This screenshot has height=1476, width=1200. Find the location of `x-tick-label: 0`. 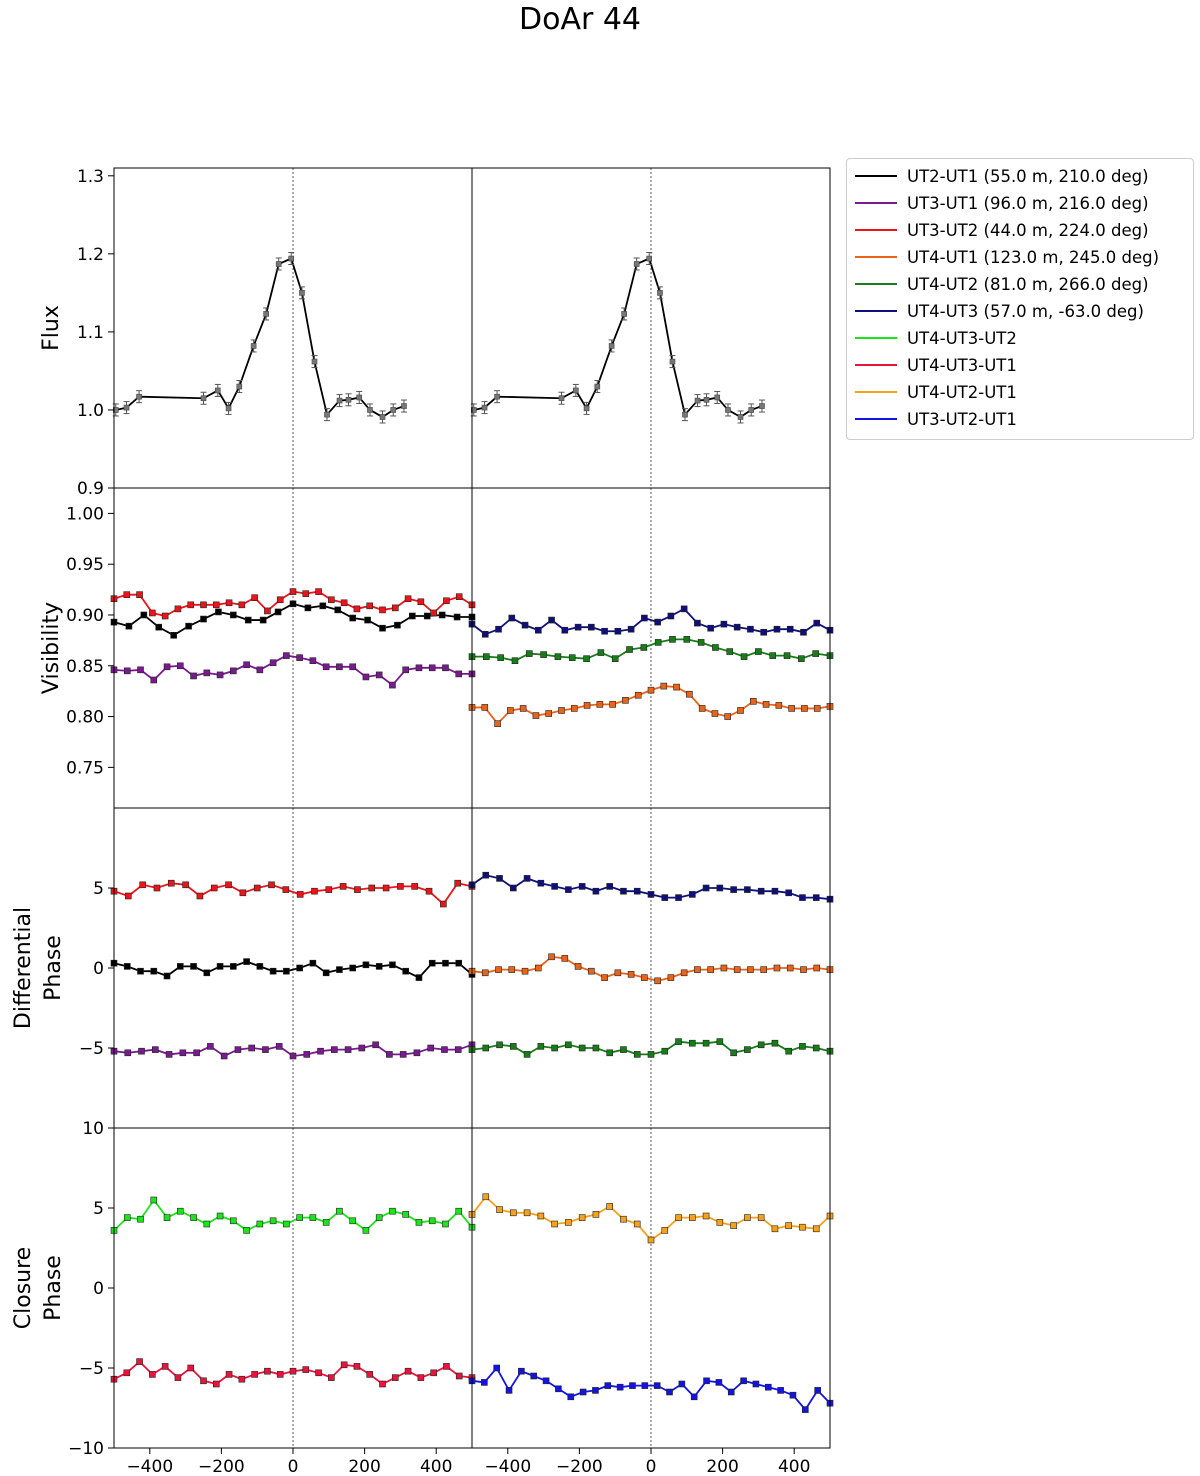

x-tick-label: 0 is located at coordinates (293, 1466).